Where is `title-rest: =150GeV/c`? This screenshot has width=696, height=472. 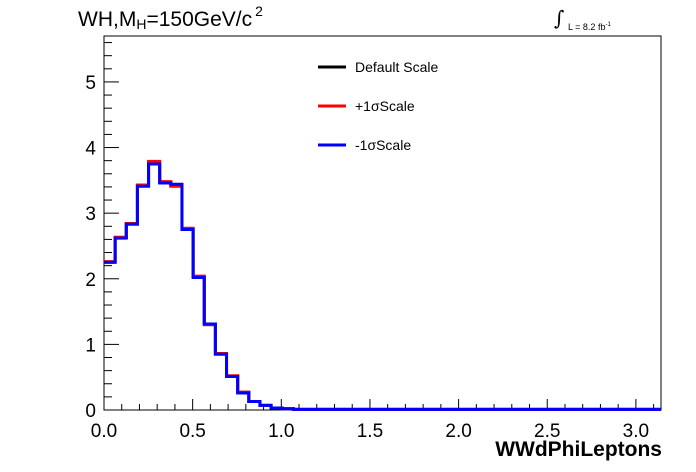
title-rest: =150GeV/c is located at coordinates (199, 19).